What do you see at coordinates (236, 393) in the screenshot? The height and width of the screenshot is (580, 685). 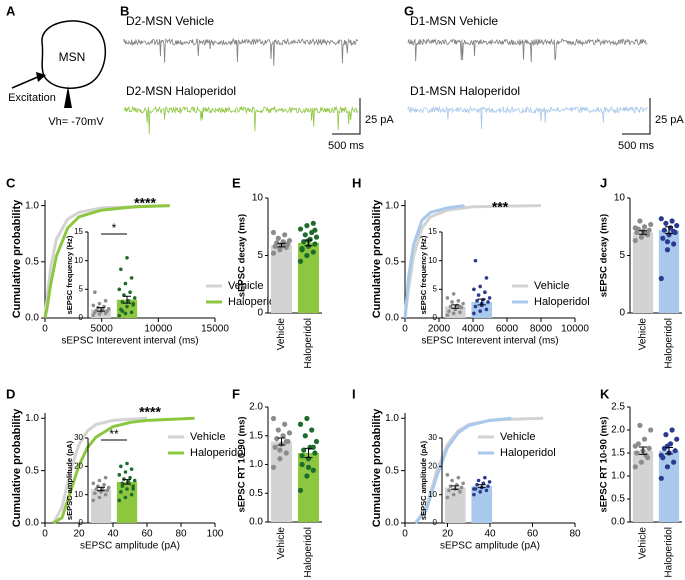 I see `panel-label: F` at bounding box center [236, 393].